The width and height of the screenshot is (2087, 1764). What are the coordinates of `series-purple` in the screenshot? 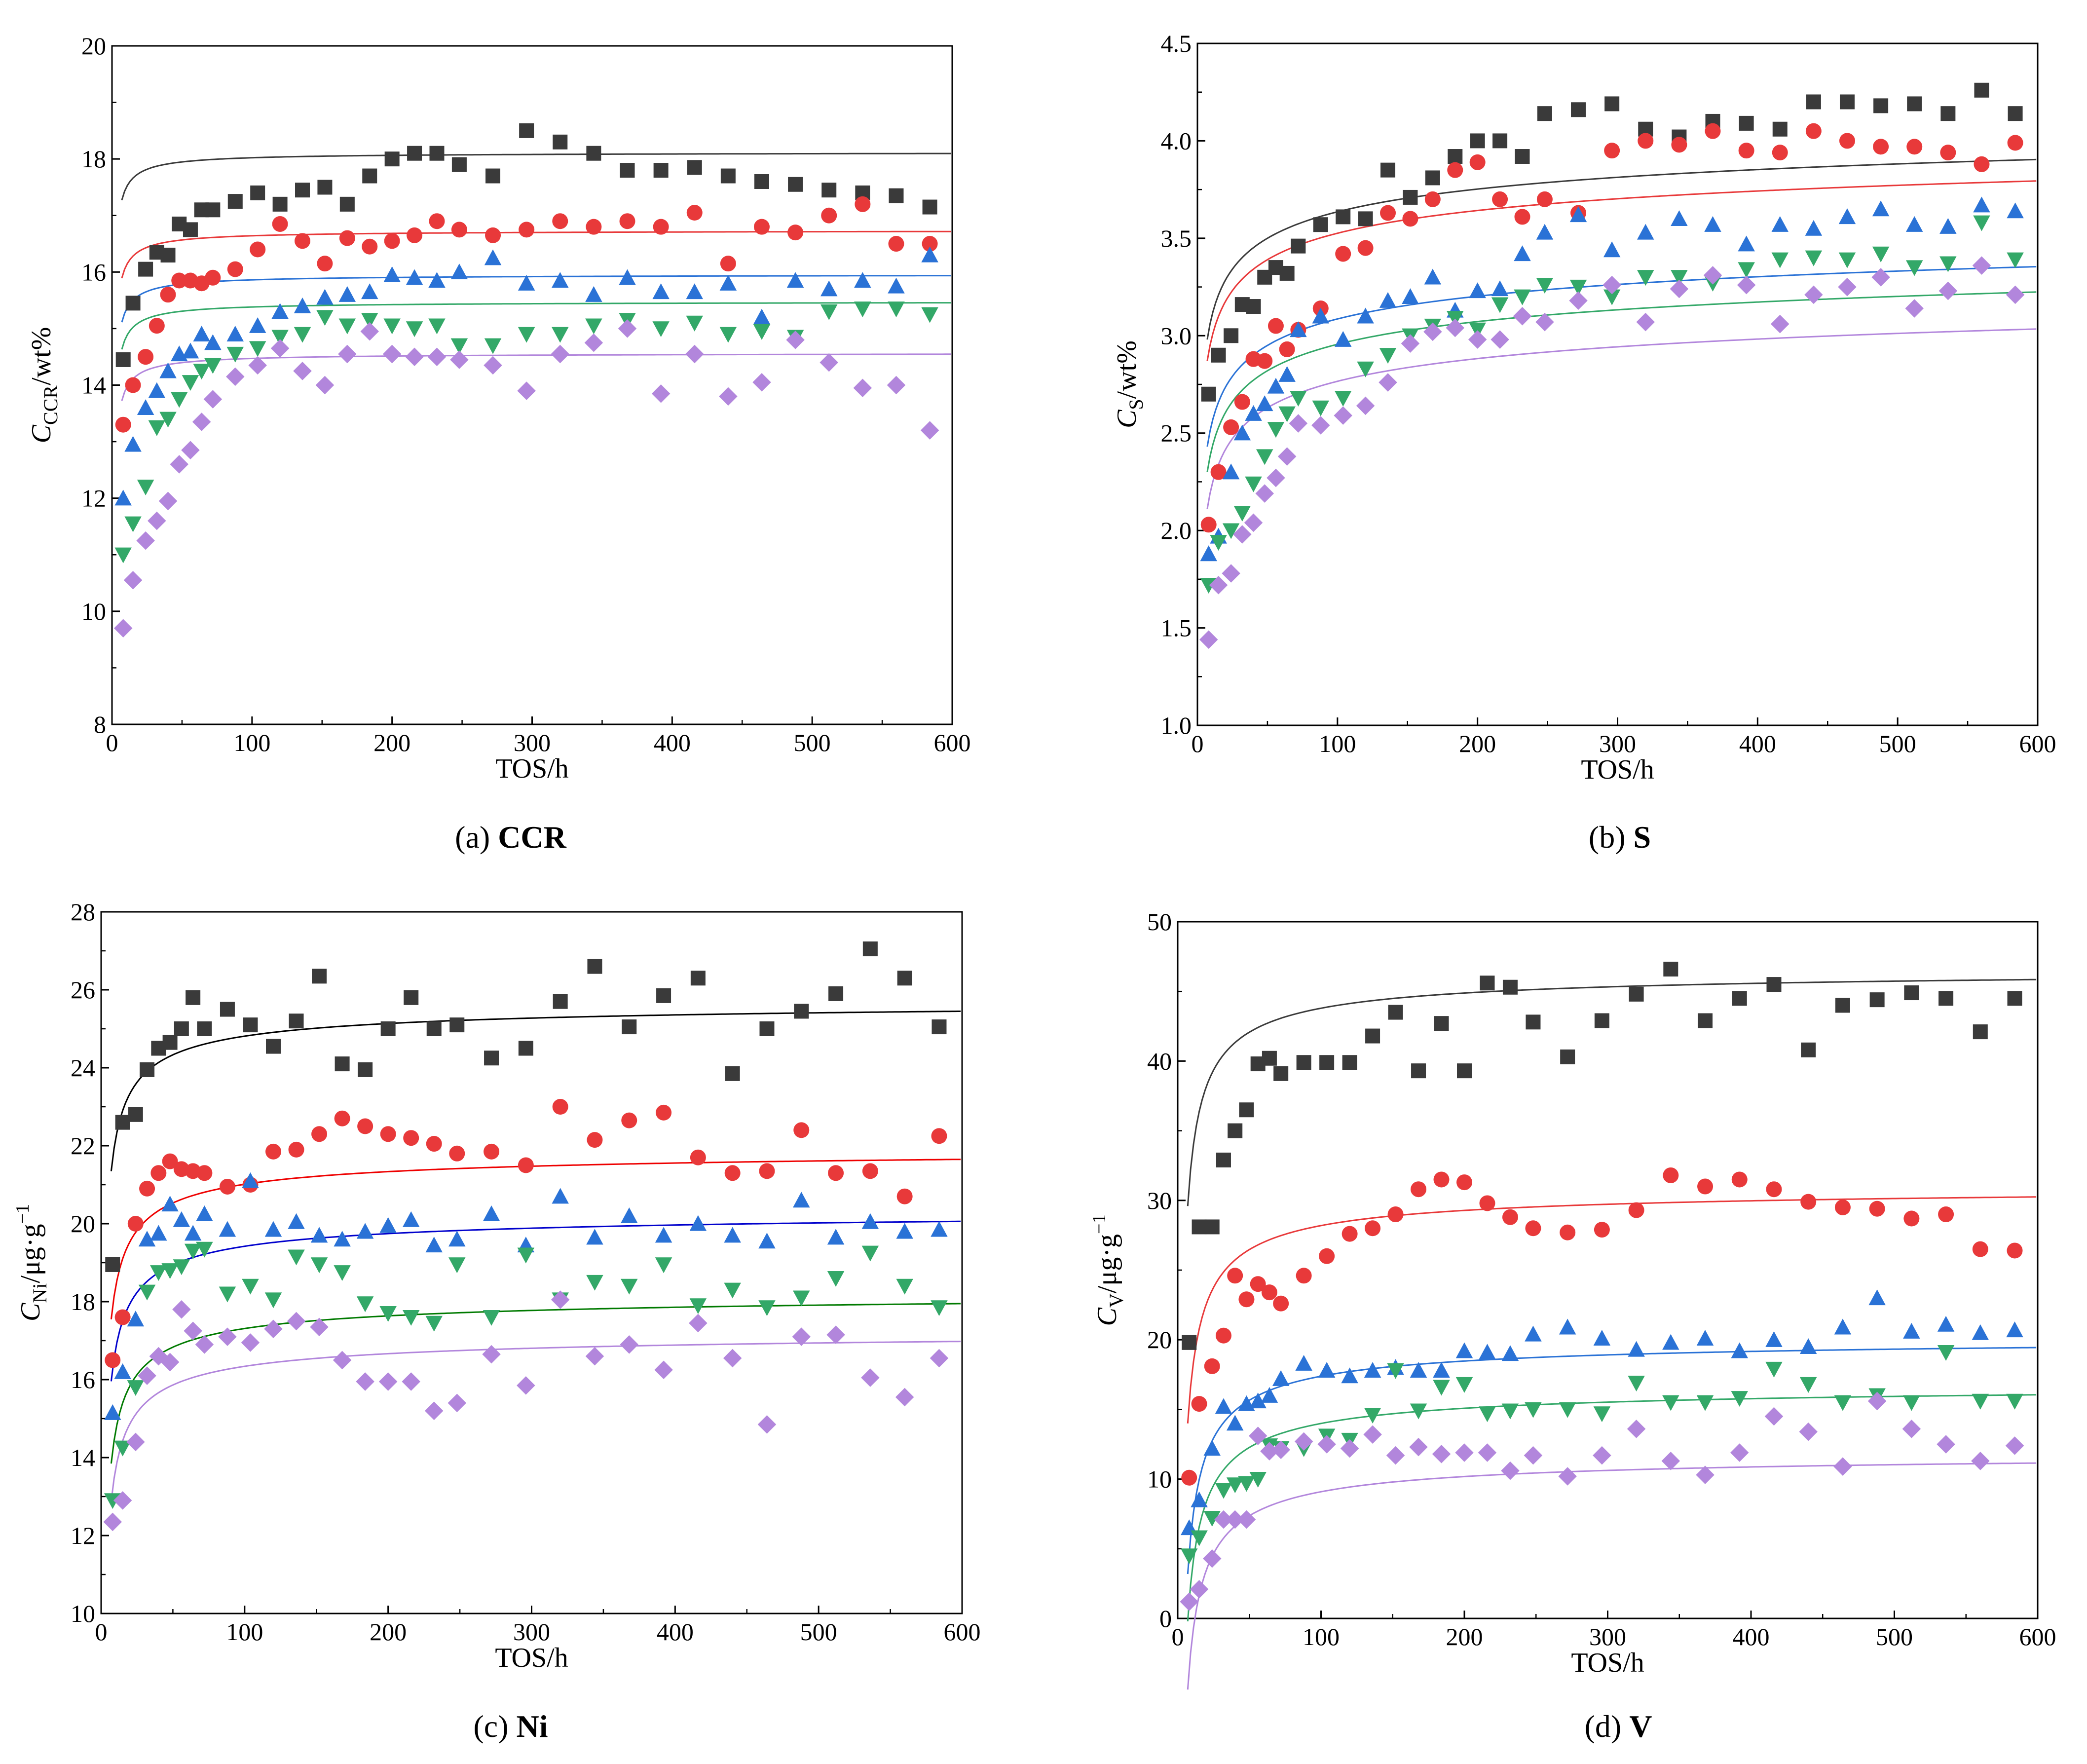 It's located at (1602, 1501).